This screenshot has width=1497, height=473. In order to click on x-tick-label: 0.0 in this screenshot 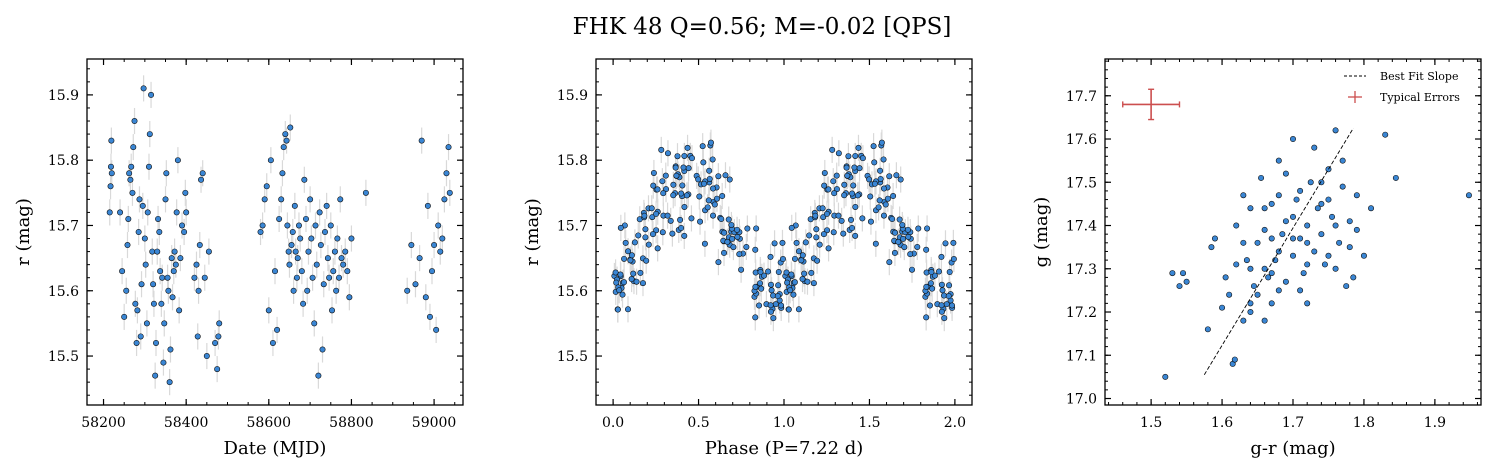, I will do `click(613, 423)`.